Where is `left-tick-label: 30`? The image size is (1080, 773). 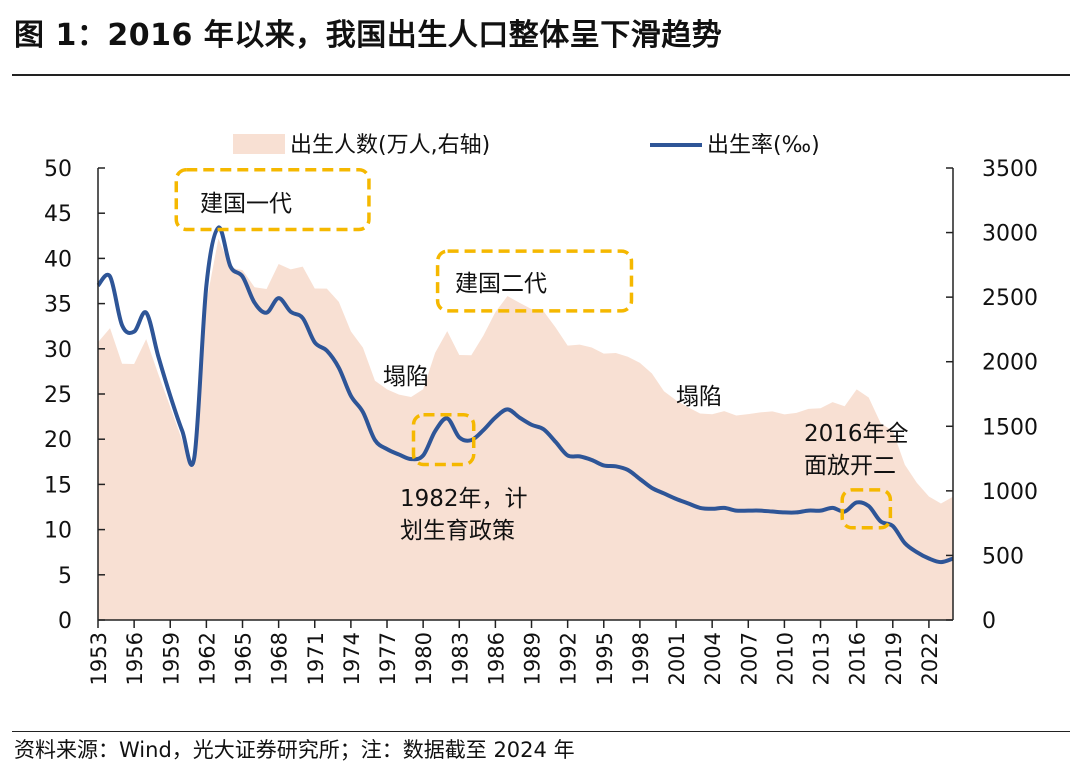
left-tick-label: 30 is located at coordinates (58, 350).